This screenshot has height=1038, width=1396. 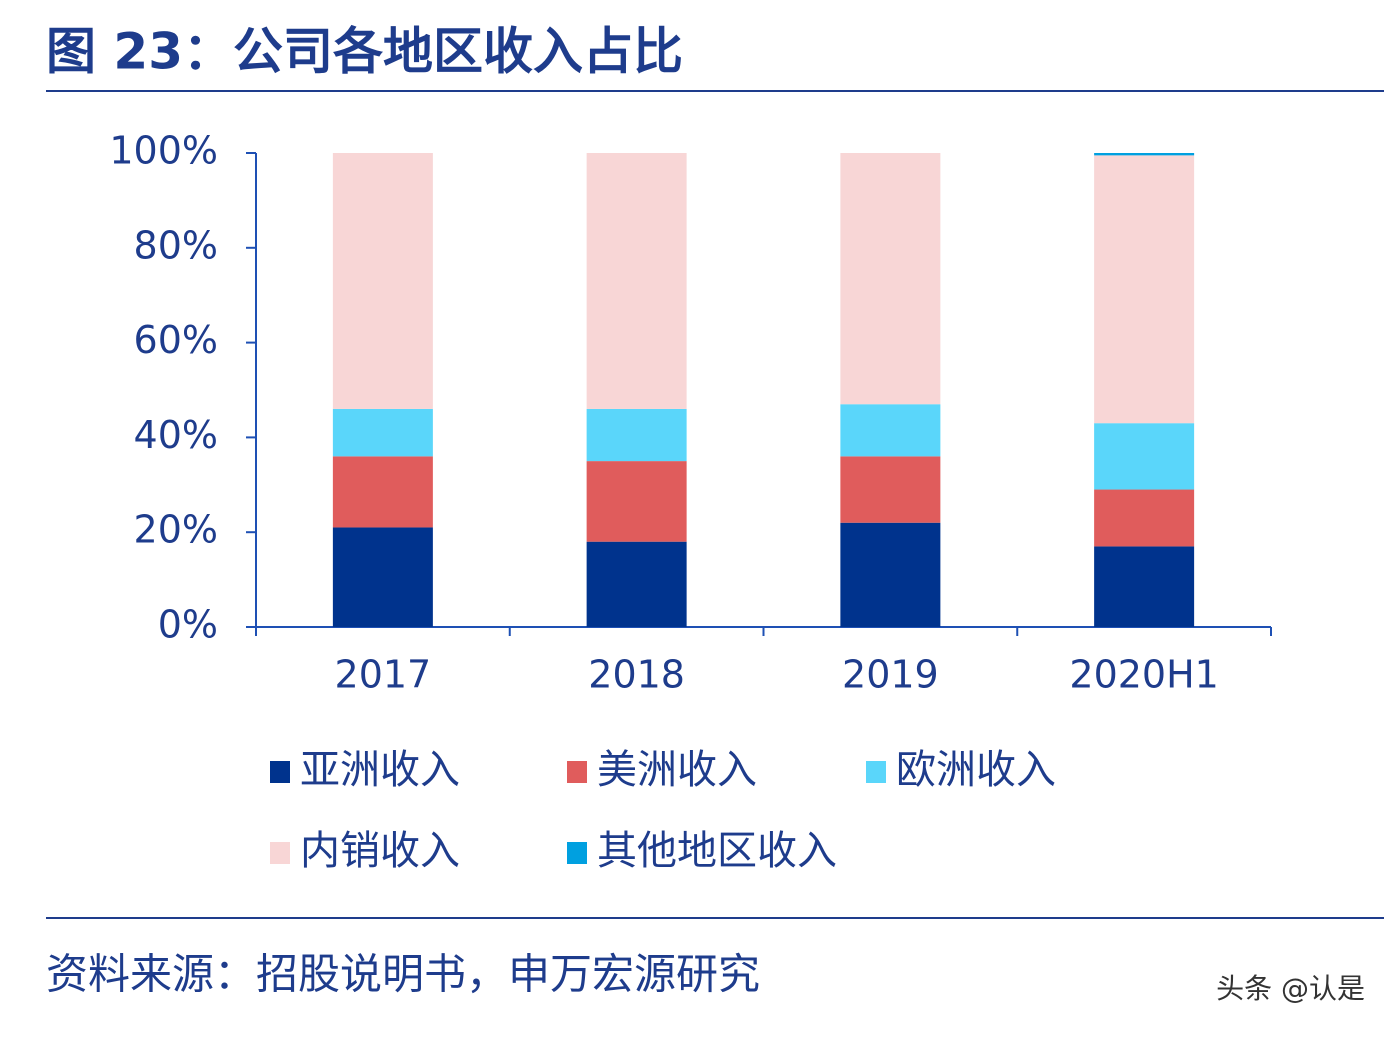 What do you see at coordinates (188, 625) in the screenshot?
I see `y-tick-label: 0%` at bounding box center [188, 625].